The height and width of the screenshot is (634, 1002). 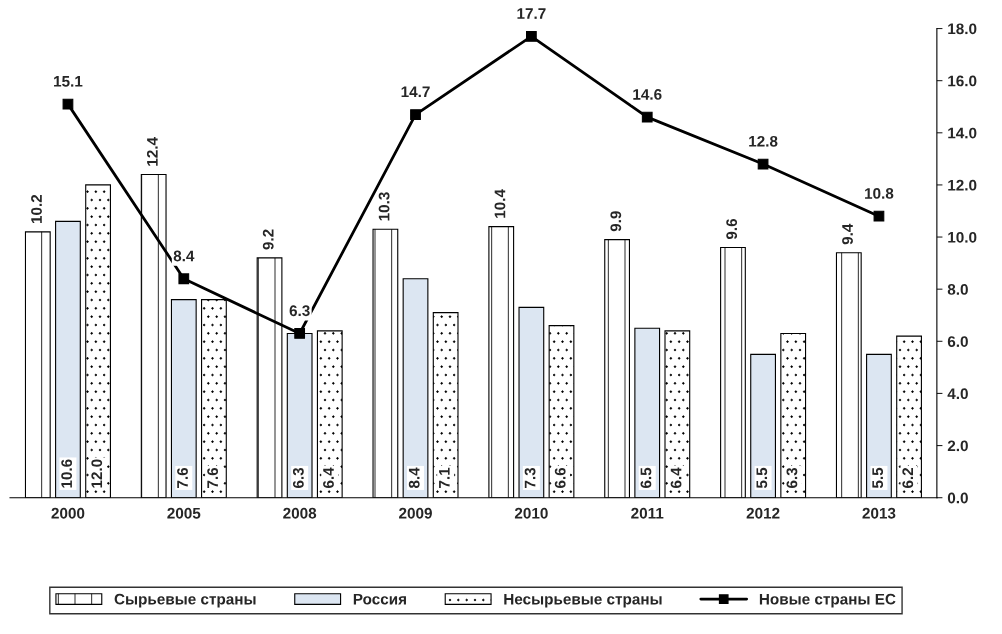 I want to click on data-label: 9.9, so click(x=616, y=221).